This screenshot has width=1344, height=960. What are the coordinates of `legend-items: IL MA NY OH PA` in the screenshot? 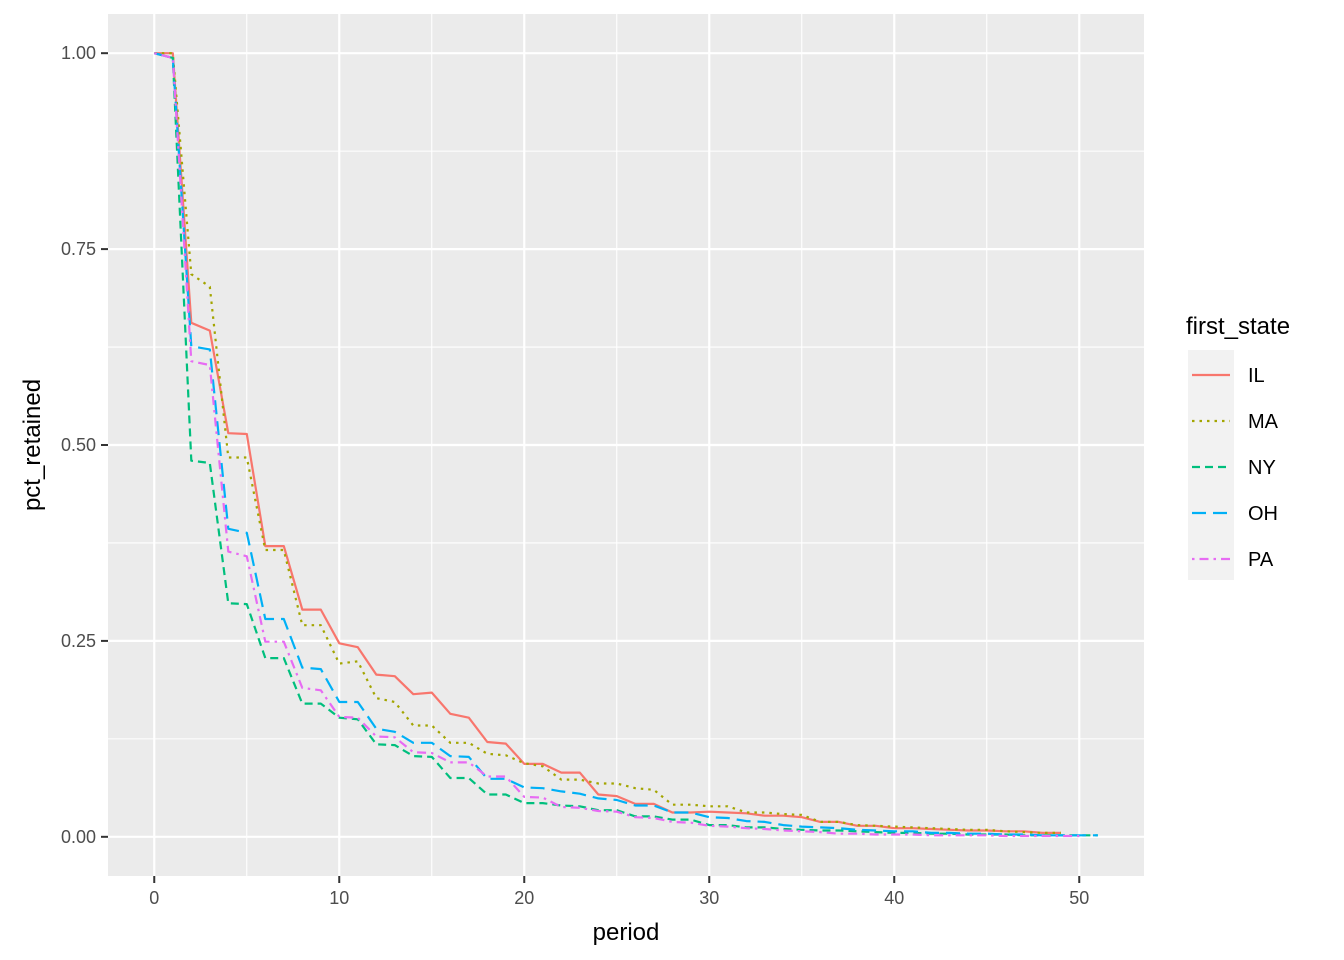 It's located at (1235, 468).